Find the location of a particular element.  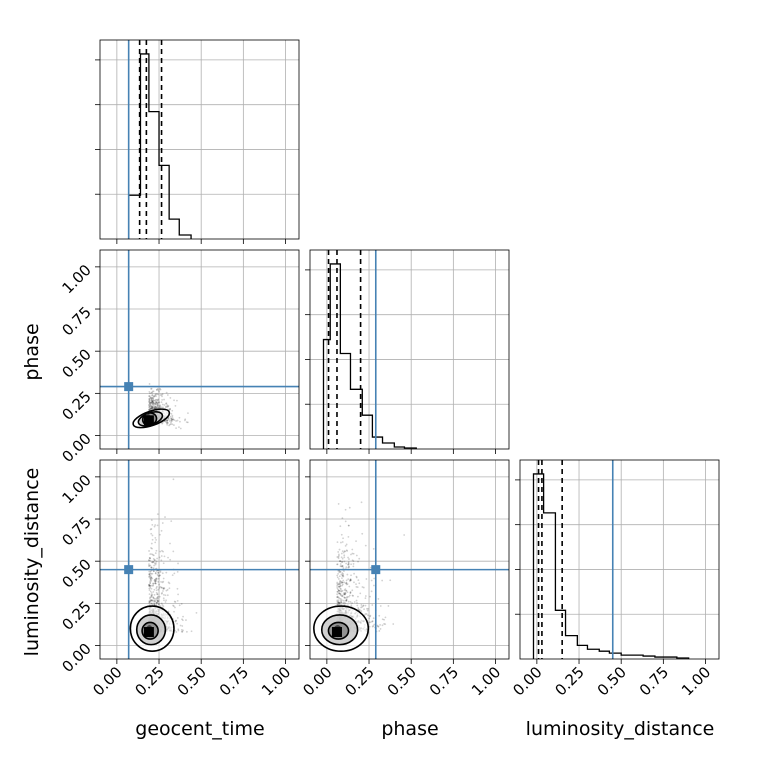

ylabel-phase: phase is located at coordinates (32, 351).